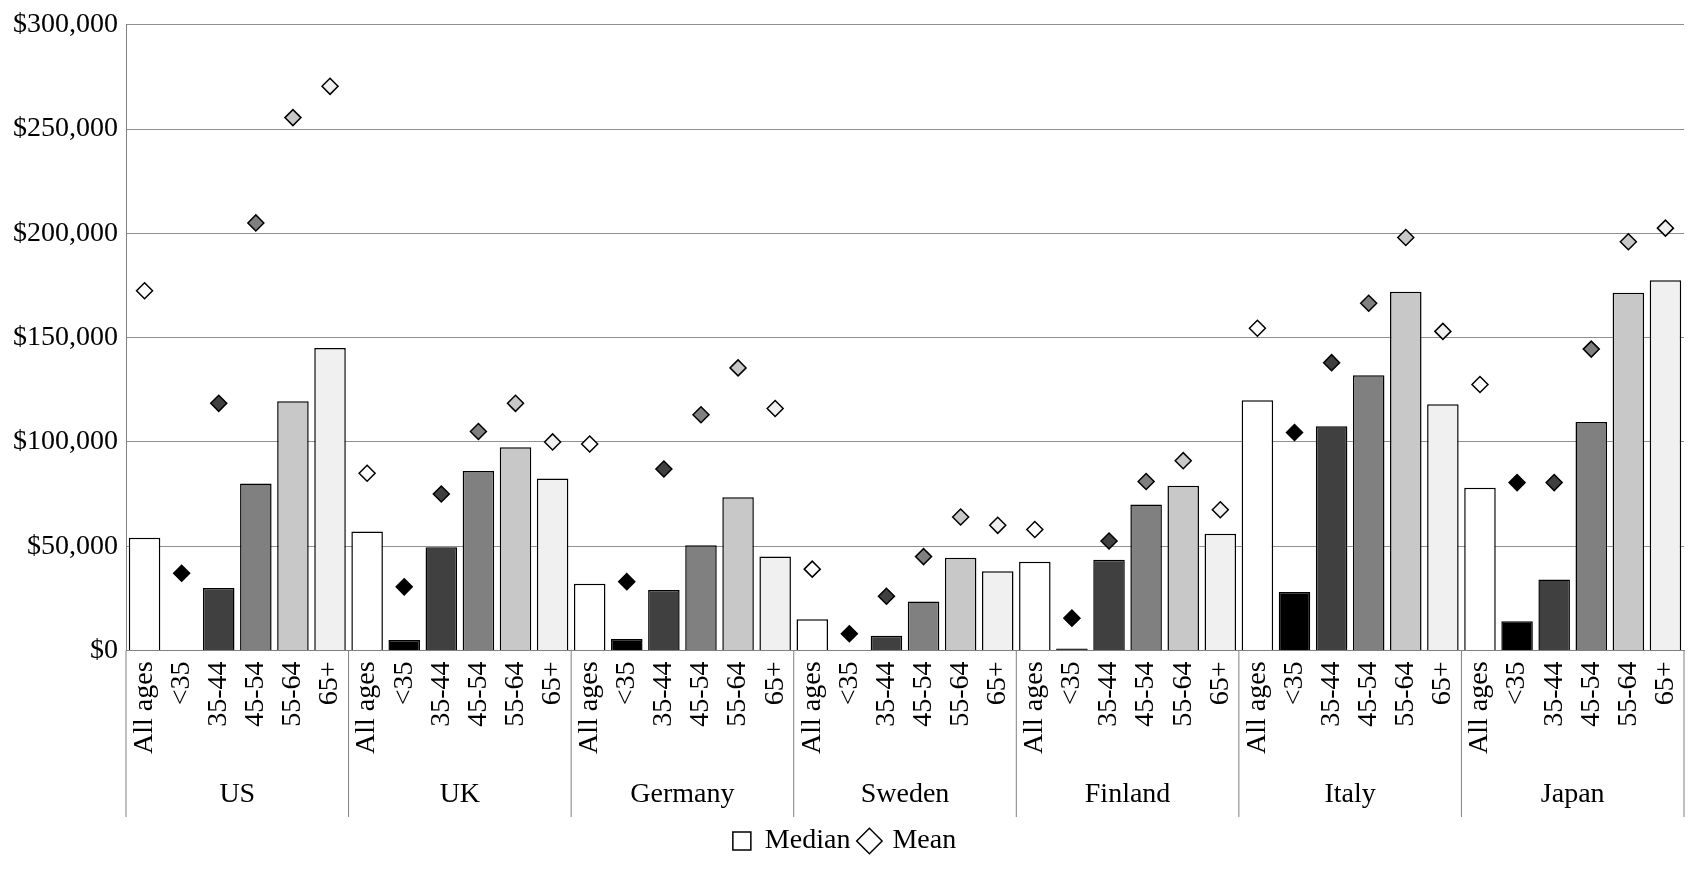  Describe the element at coordinates (682, 793) in the screenshot. I see `text: Germany` at that location.